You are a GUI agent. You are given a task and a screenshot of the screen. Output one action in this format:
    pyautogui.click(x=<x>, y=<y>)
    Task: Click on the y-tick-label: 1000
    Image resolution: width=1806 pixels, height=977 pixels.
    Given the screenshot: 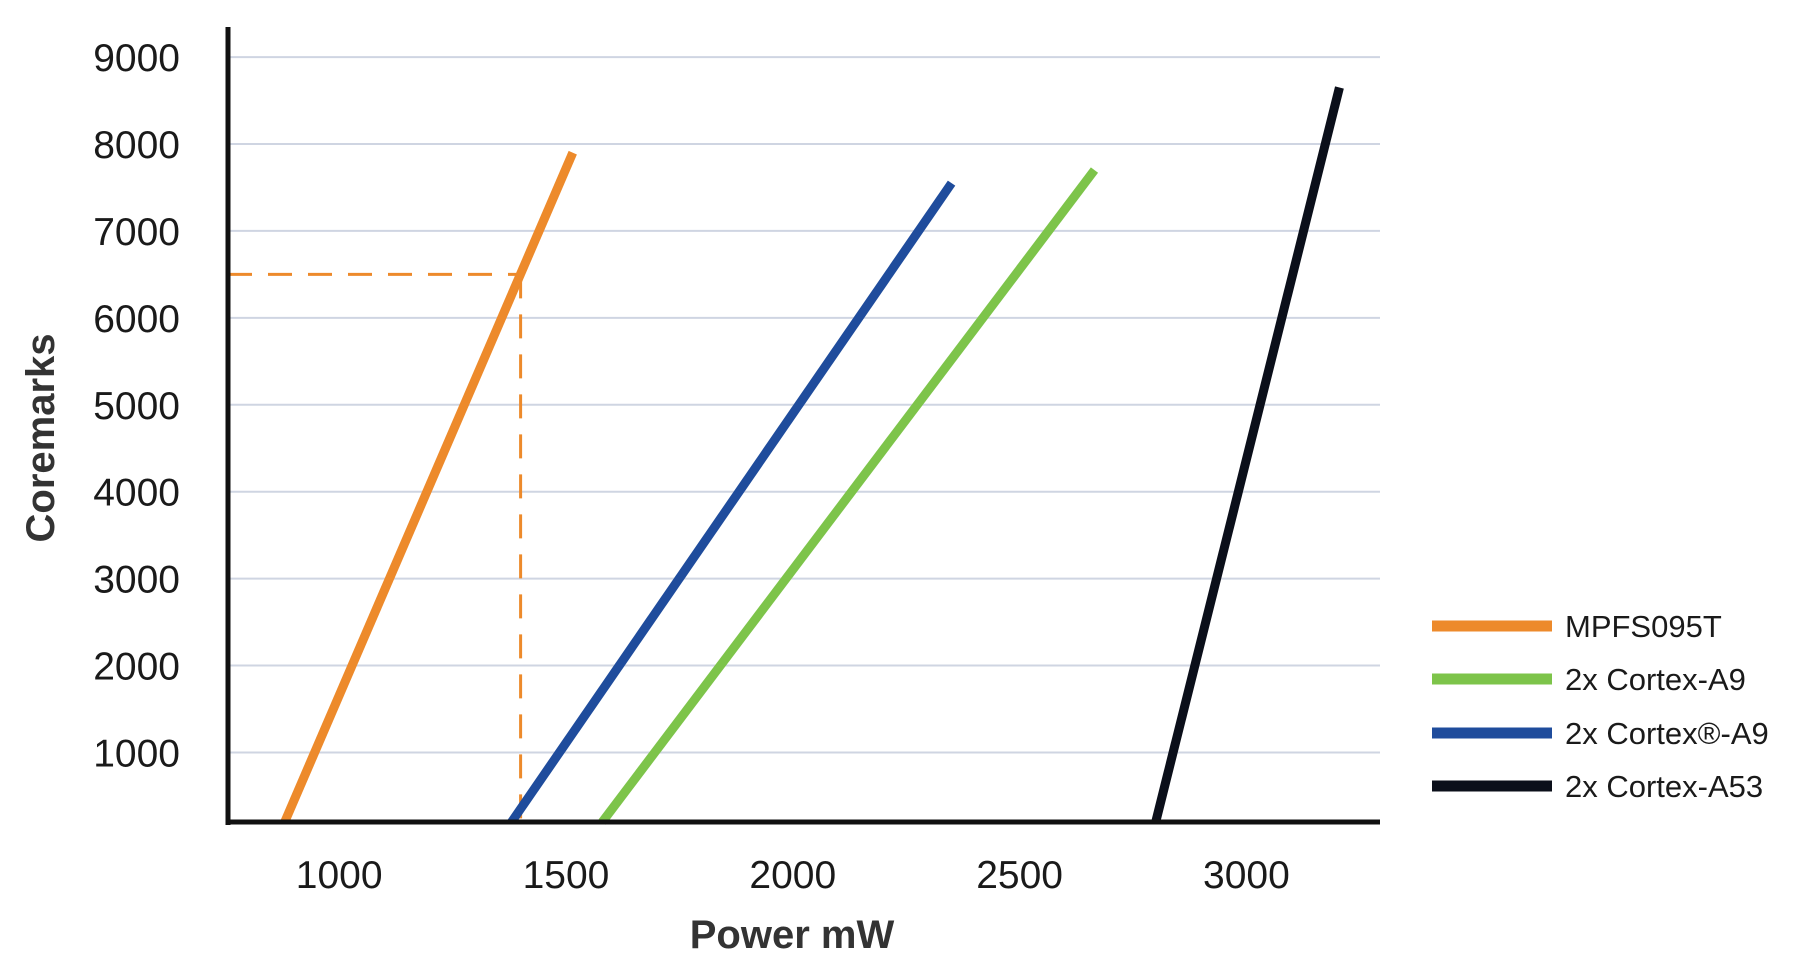 What is the action you would take?
    pyautogui.click(x=136, y=753)
    